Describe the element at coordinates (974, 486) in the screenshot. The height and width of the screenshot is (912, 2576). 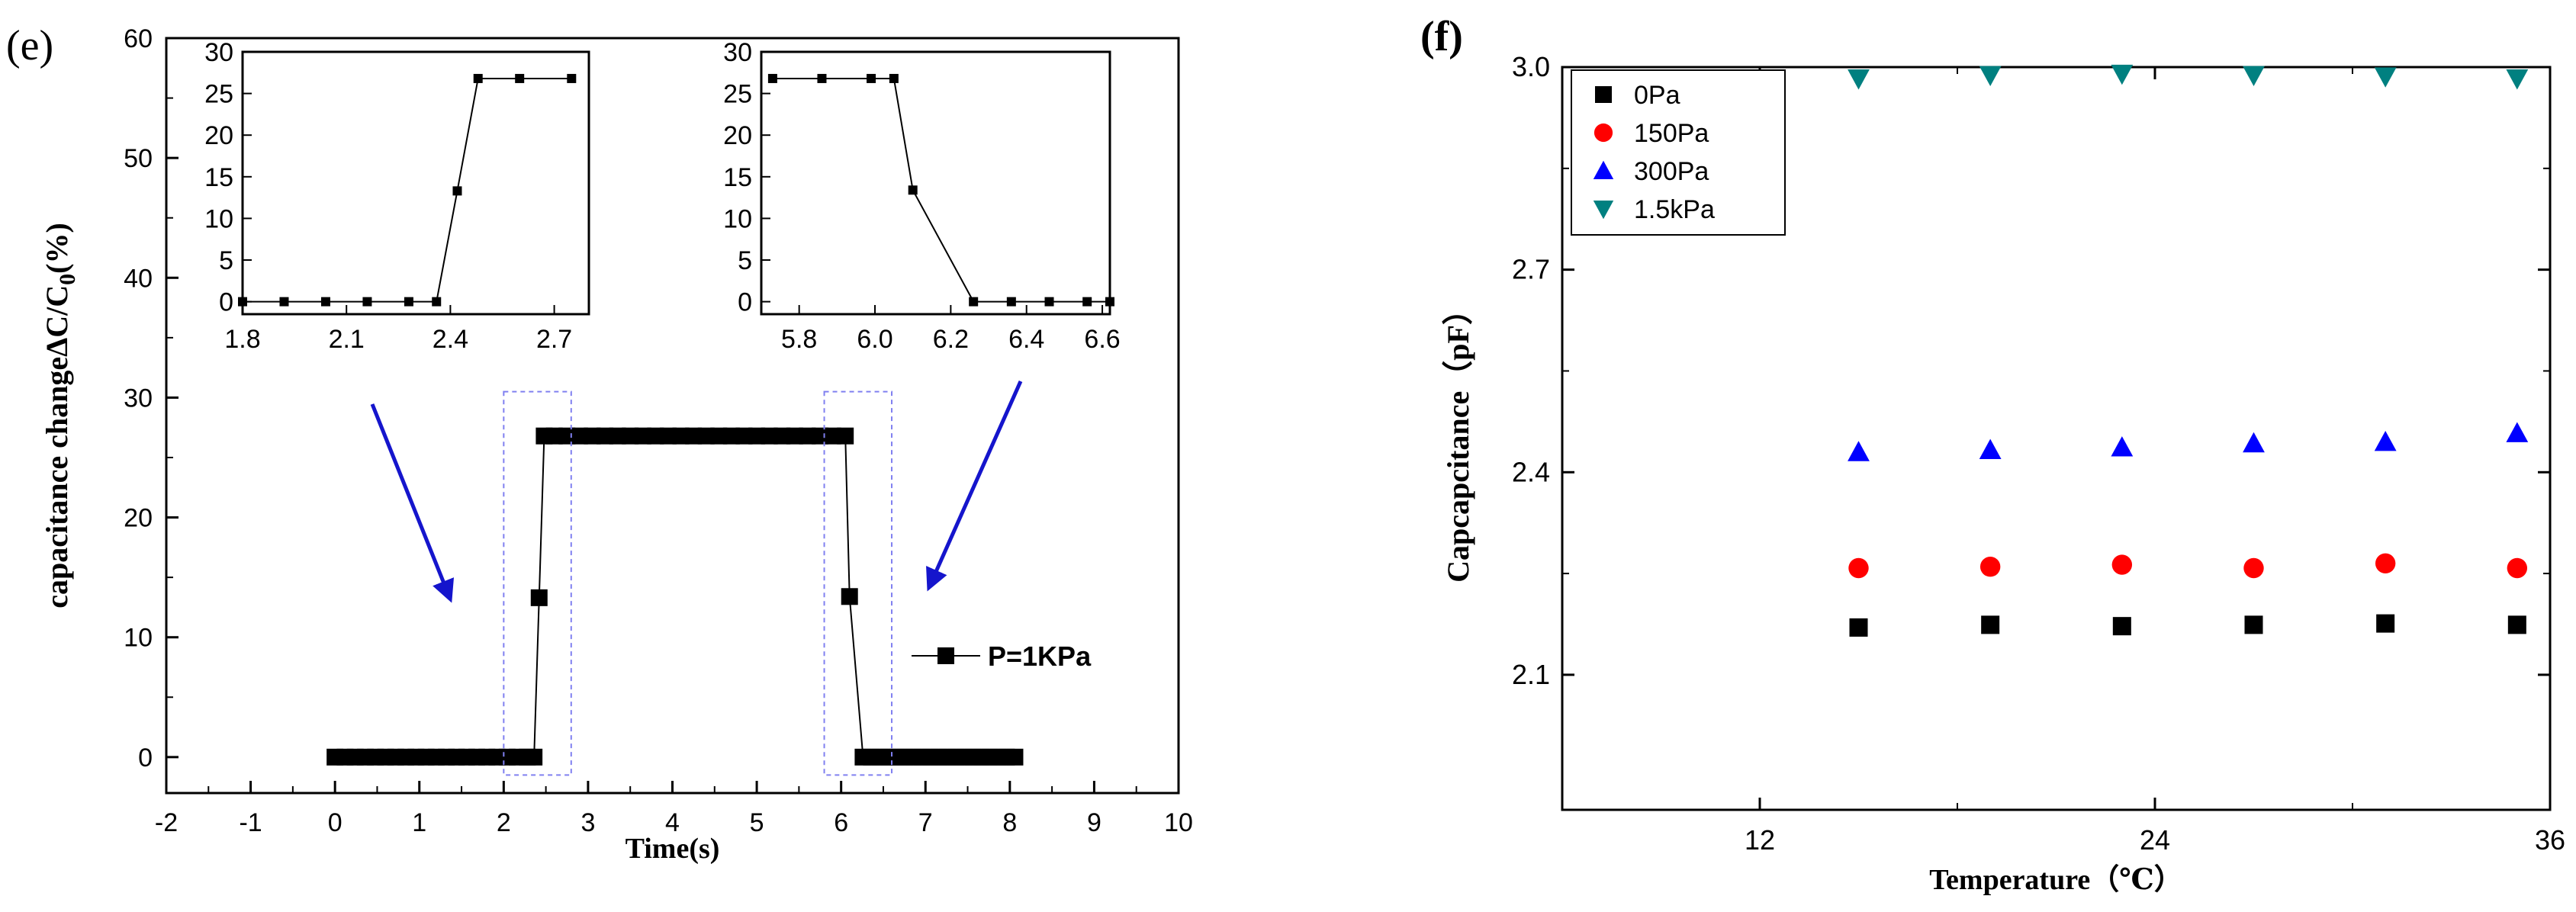
I see `arrow-right-inset` at that location.